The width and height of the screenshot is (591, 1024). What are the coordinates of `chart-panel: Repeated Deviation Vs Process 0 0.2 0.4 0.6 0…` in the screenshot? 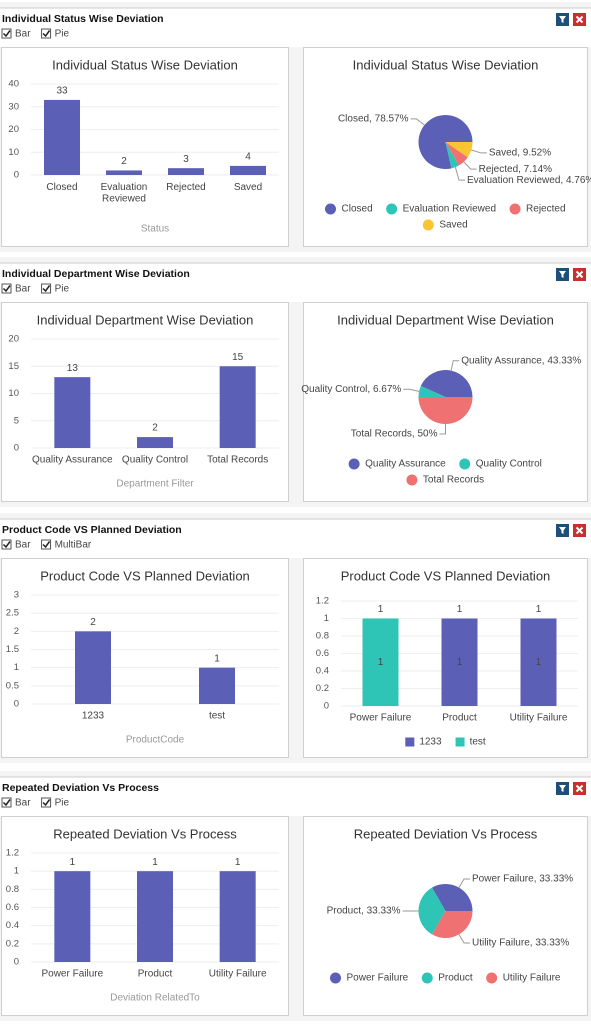 It's located at (145, 916).